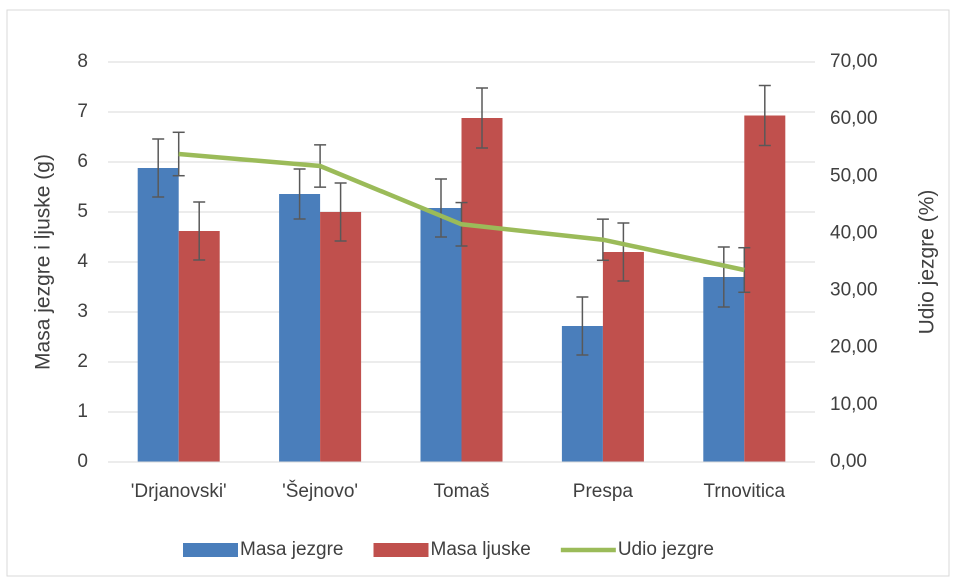 The height and width of the screenshot is (581, 956). I want to click on y2-tick-label: 60,00, so click(854, 118).